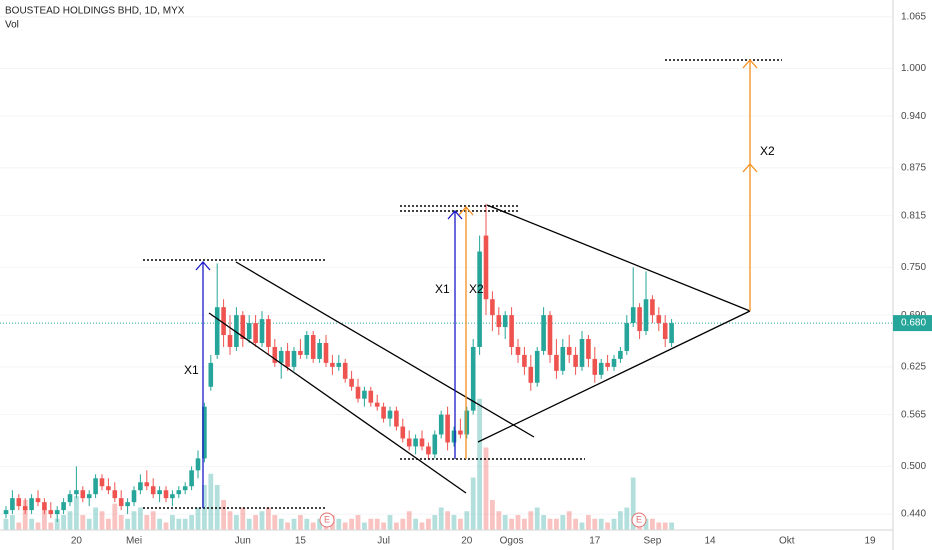  Describe the element at coordinates (134, 541) in the screenshot. I see `x-tick-label: Mei` at that location.